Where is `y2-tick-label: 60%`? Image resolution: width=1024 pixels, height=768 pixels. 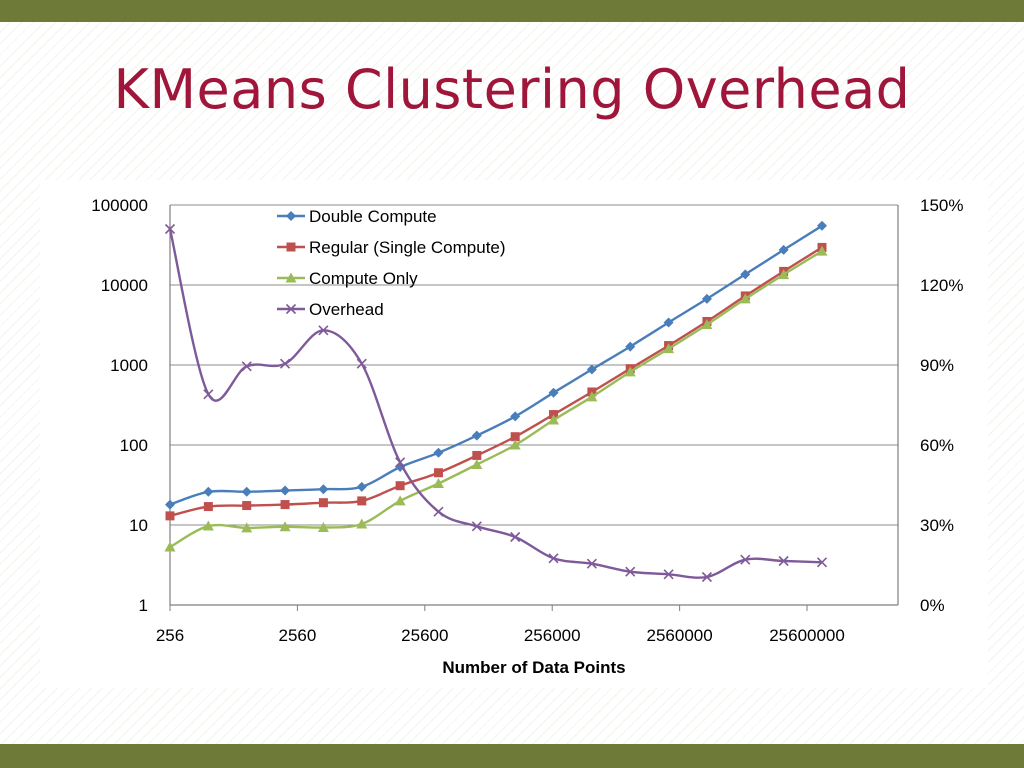 y2-tick-label: 60% is located at coordinates (937, 445).